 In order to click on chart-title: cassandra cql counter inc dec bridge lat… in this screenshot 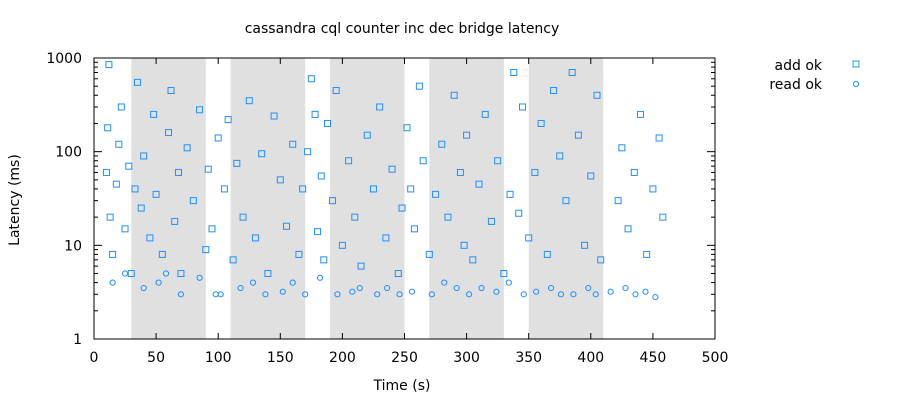, I will do `click(402, 29)`.